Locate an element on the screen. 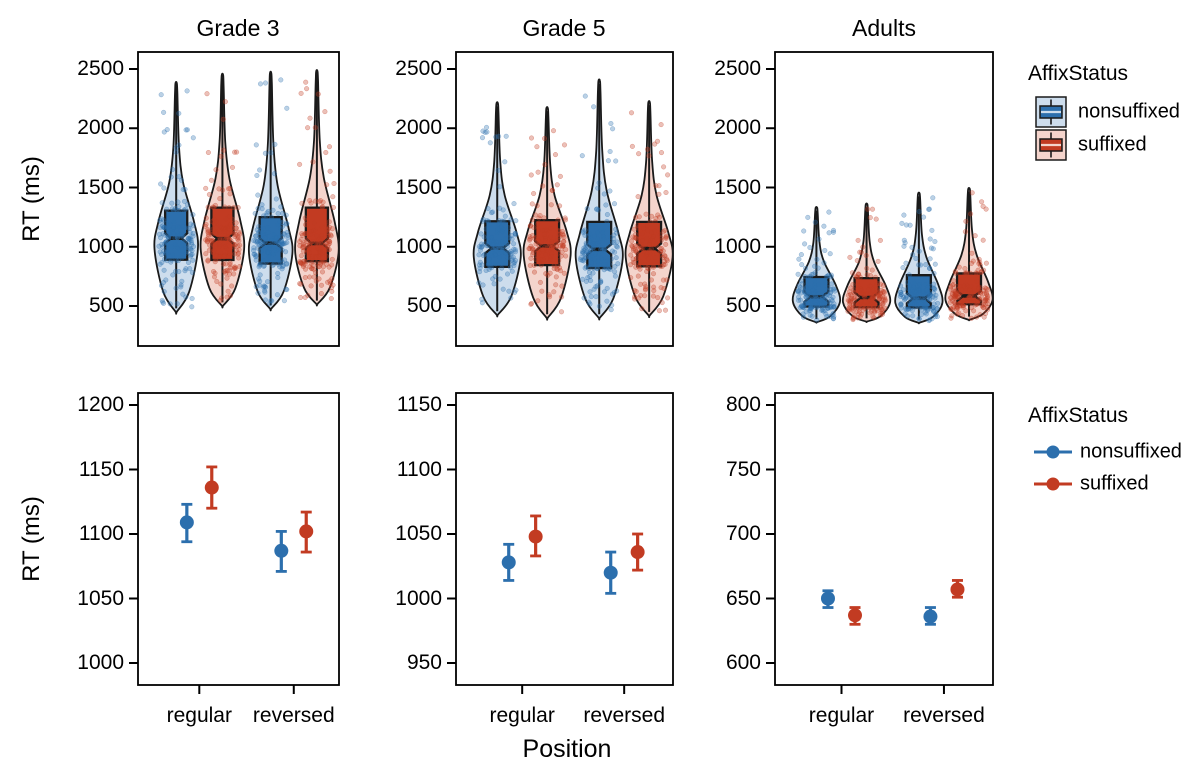 The height and width of the screenshot is (783, 1200). y-tick-label: 800 is located at coordinates (743, 404).